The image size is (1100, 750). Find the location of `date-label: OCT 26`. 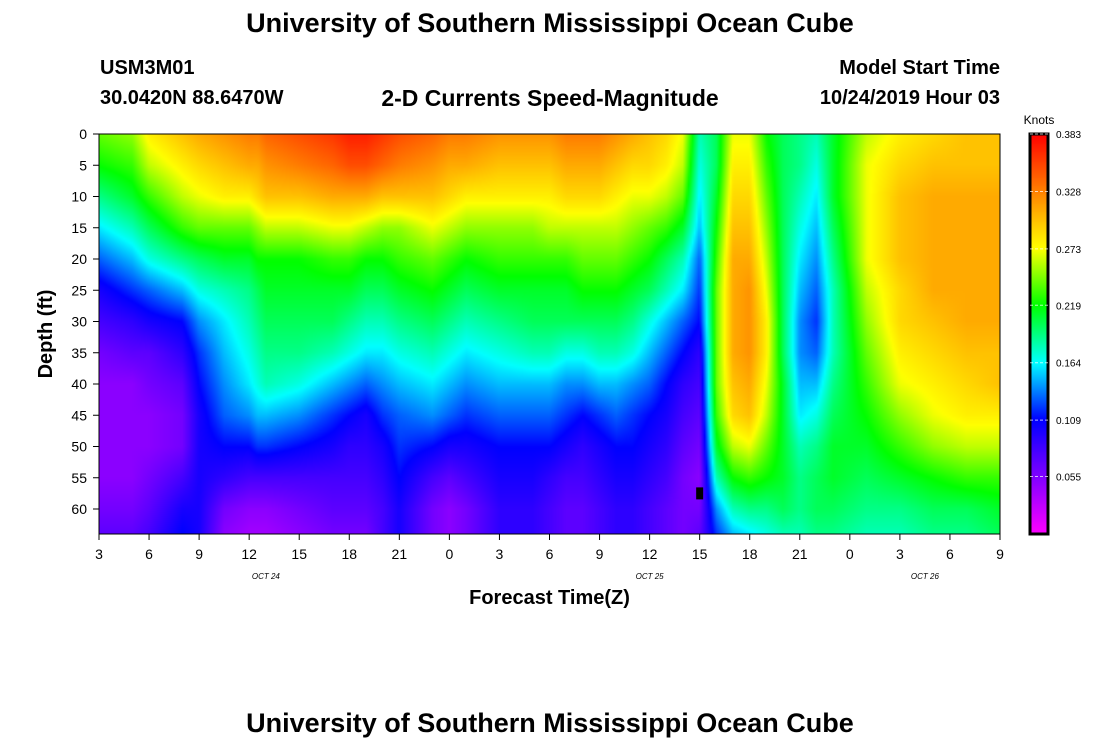

date-label: OCT 26 is located at coordinates (925, 576).